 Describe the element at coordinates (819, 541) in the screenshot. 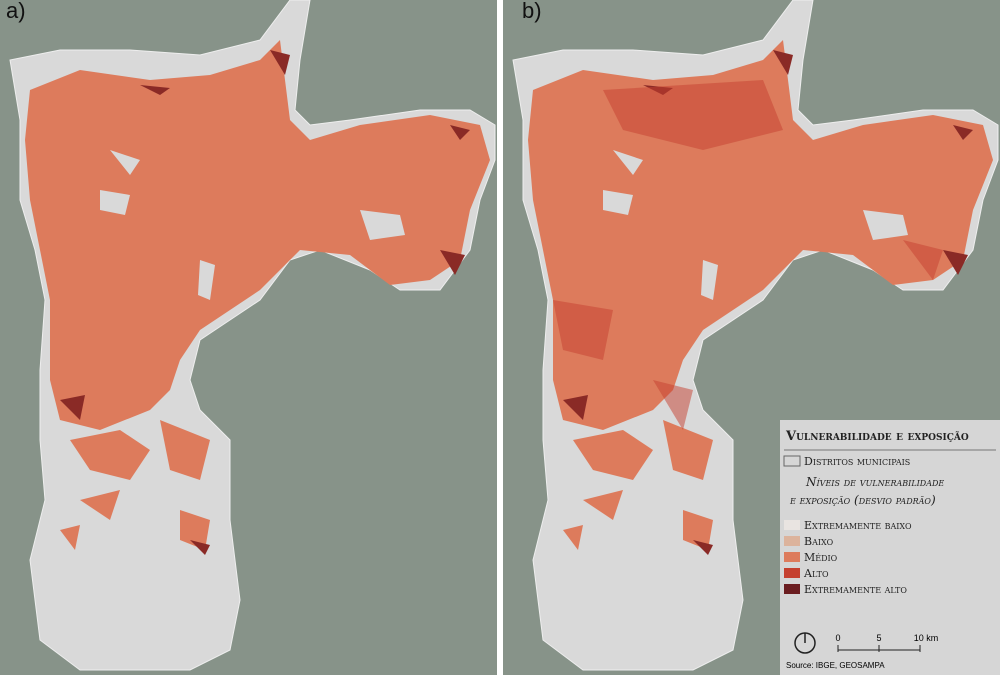

I see `legend-class: Baixo` at that location.